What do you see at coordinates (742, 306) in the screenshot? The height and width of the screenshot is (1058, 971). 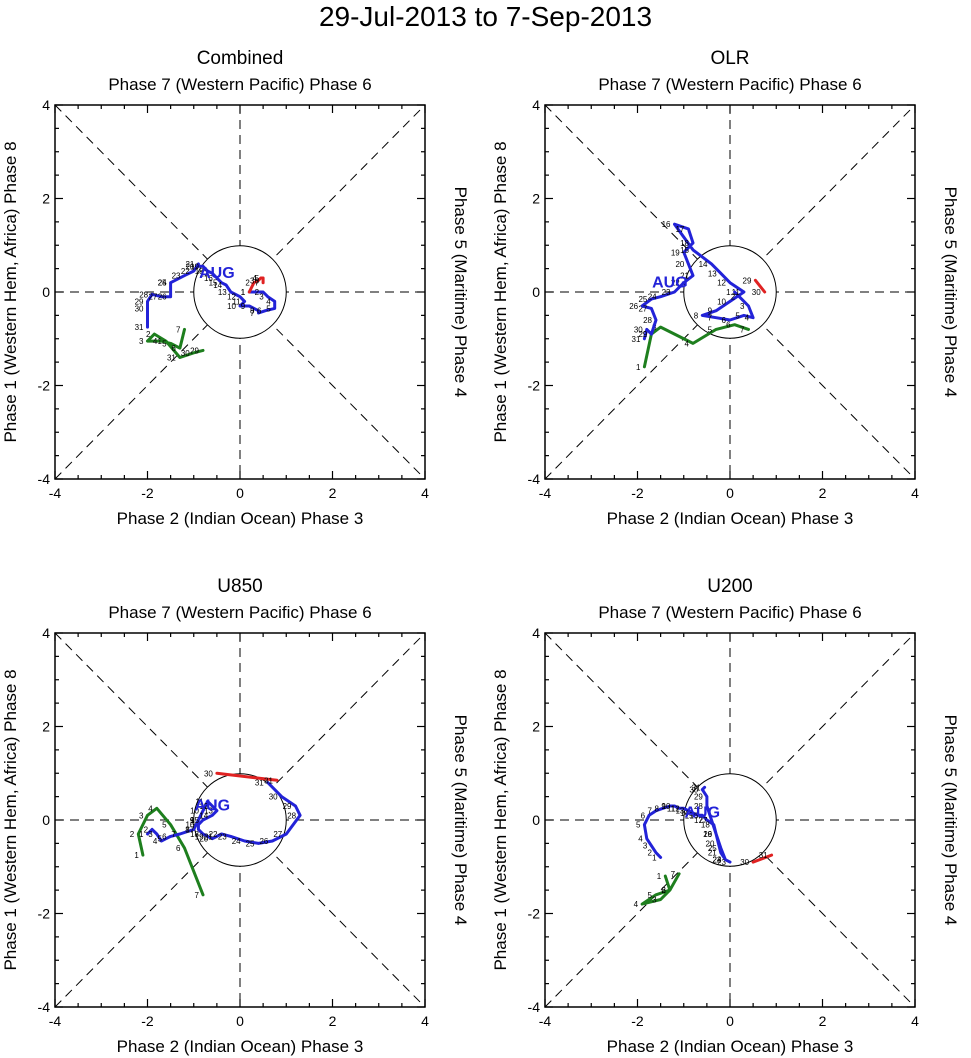 I see `panel1-day-label: 3` at bounding box center [742, 306].